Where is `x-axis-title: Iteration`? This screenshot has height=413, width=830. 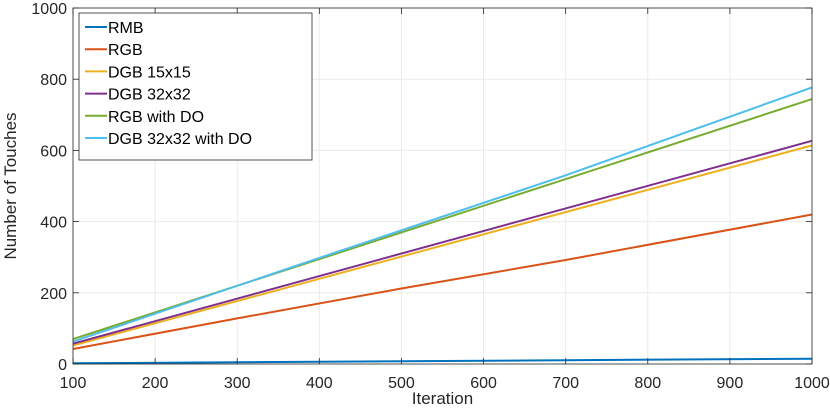
x-axis-title: Iteration is located at coordinates (442, 398).